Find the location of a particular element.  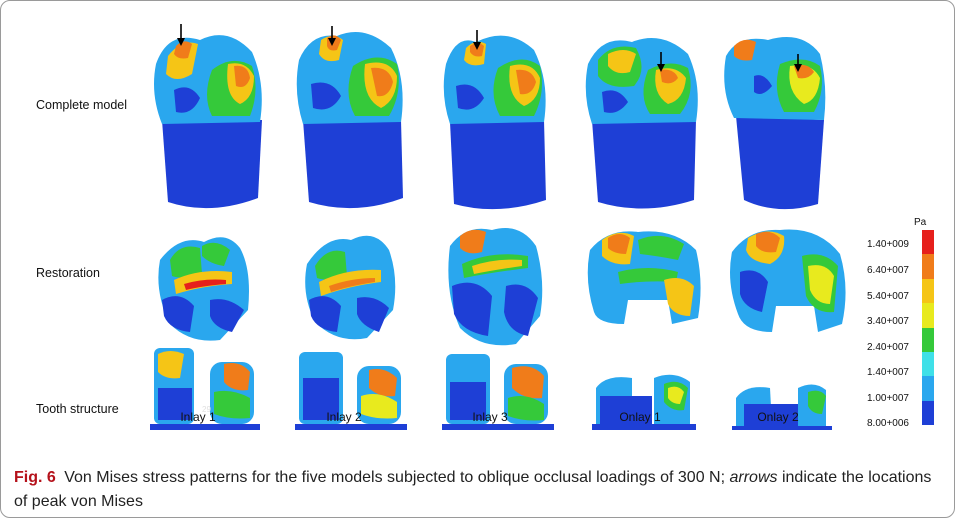

legend-value: 8.00+006 is located at coordinates (888, 423).